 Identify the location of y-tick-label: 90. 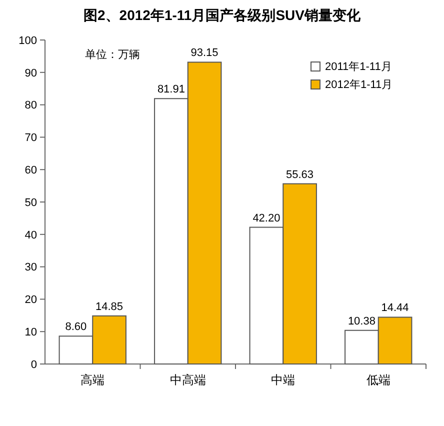
(30, 73).